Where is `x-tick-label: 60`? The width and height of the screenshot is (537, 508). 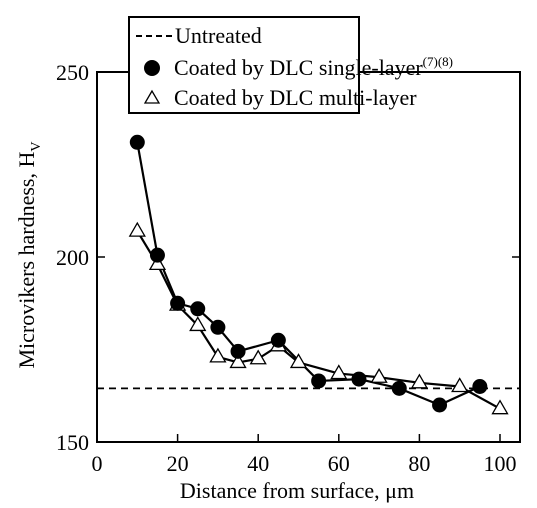 x-tick-label: 60 is located at coordinates (339, 463).